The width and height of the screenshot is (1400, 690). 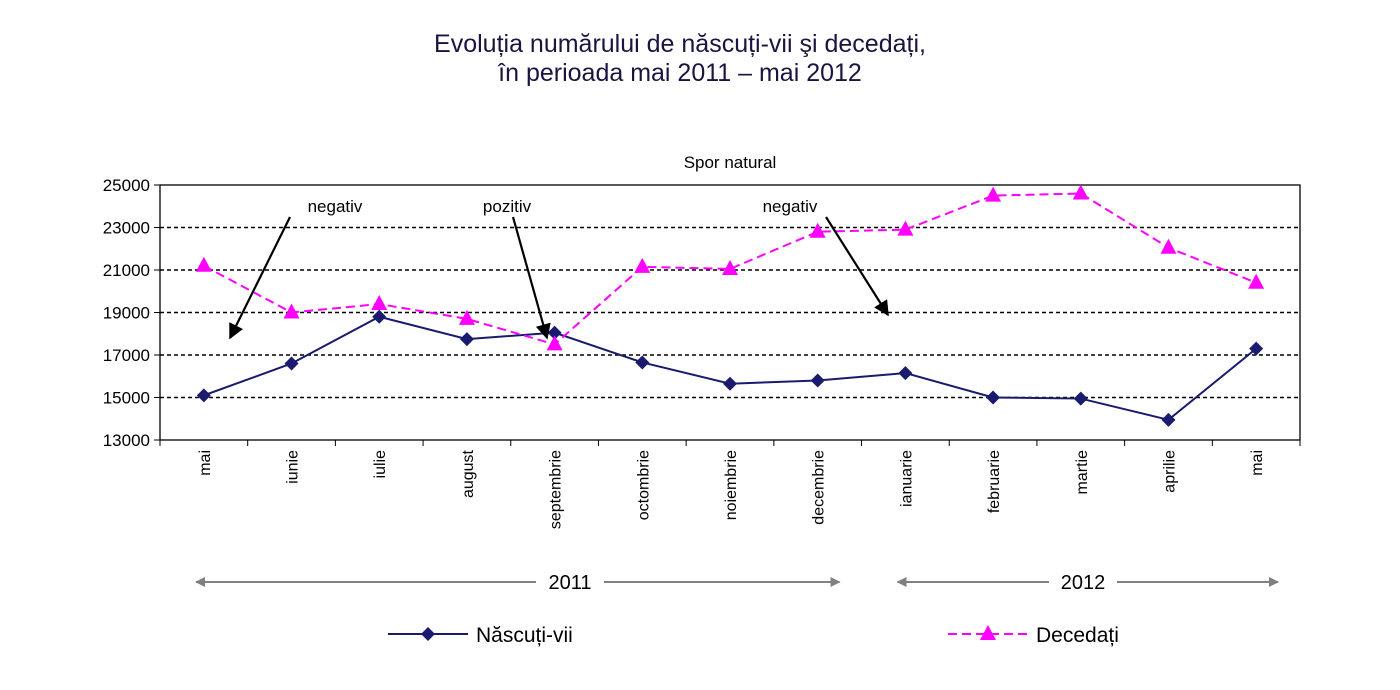 I want to click on x-tick-label: august, so click(x=468, y=473).